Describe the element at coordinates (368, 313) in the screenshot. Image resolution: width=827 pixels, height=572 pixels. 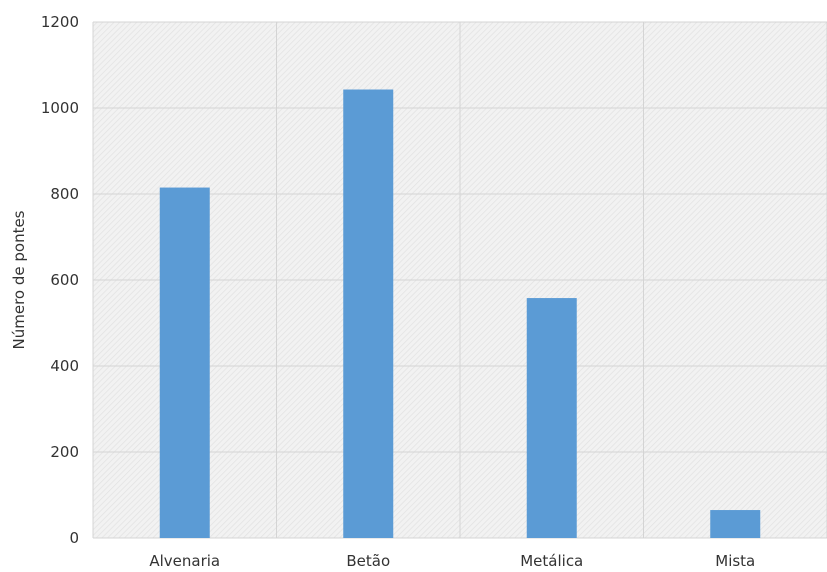
I see `bar-bet-o` at that location.